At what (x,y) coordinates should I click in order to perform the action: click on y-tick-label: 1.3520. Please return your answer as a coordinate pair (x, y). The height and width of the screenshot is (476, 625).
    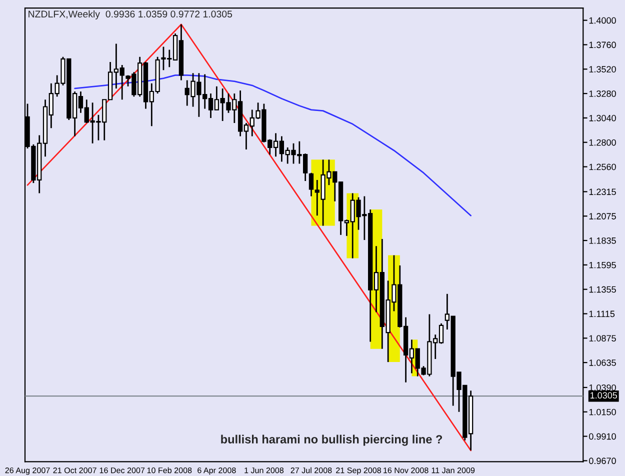
    Looking at the image, I should click on (602, 69).